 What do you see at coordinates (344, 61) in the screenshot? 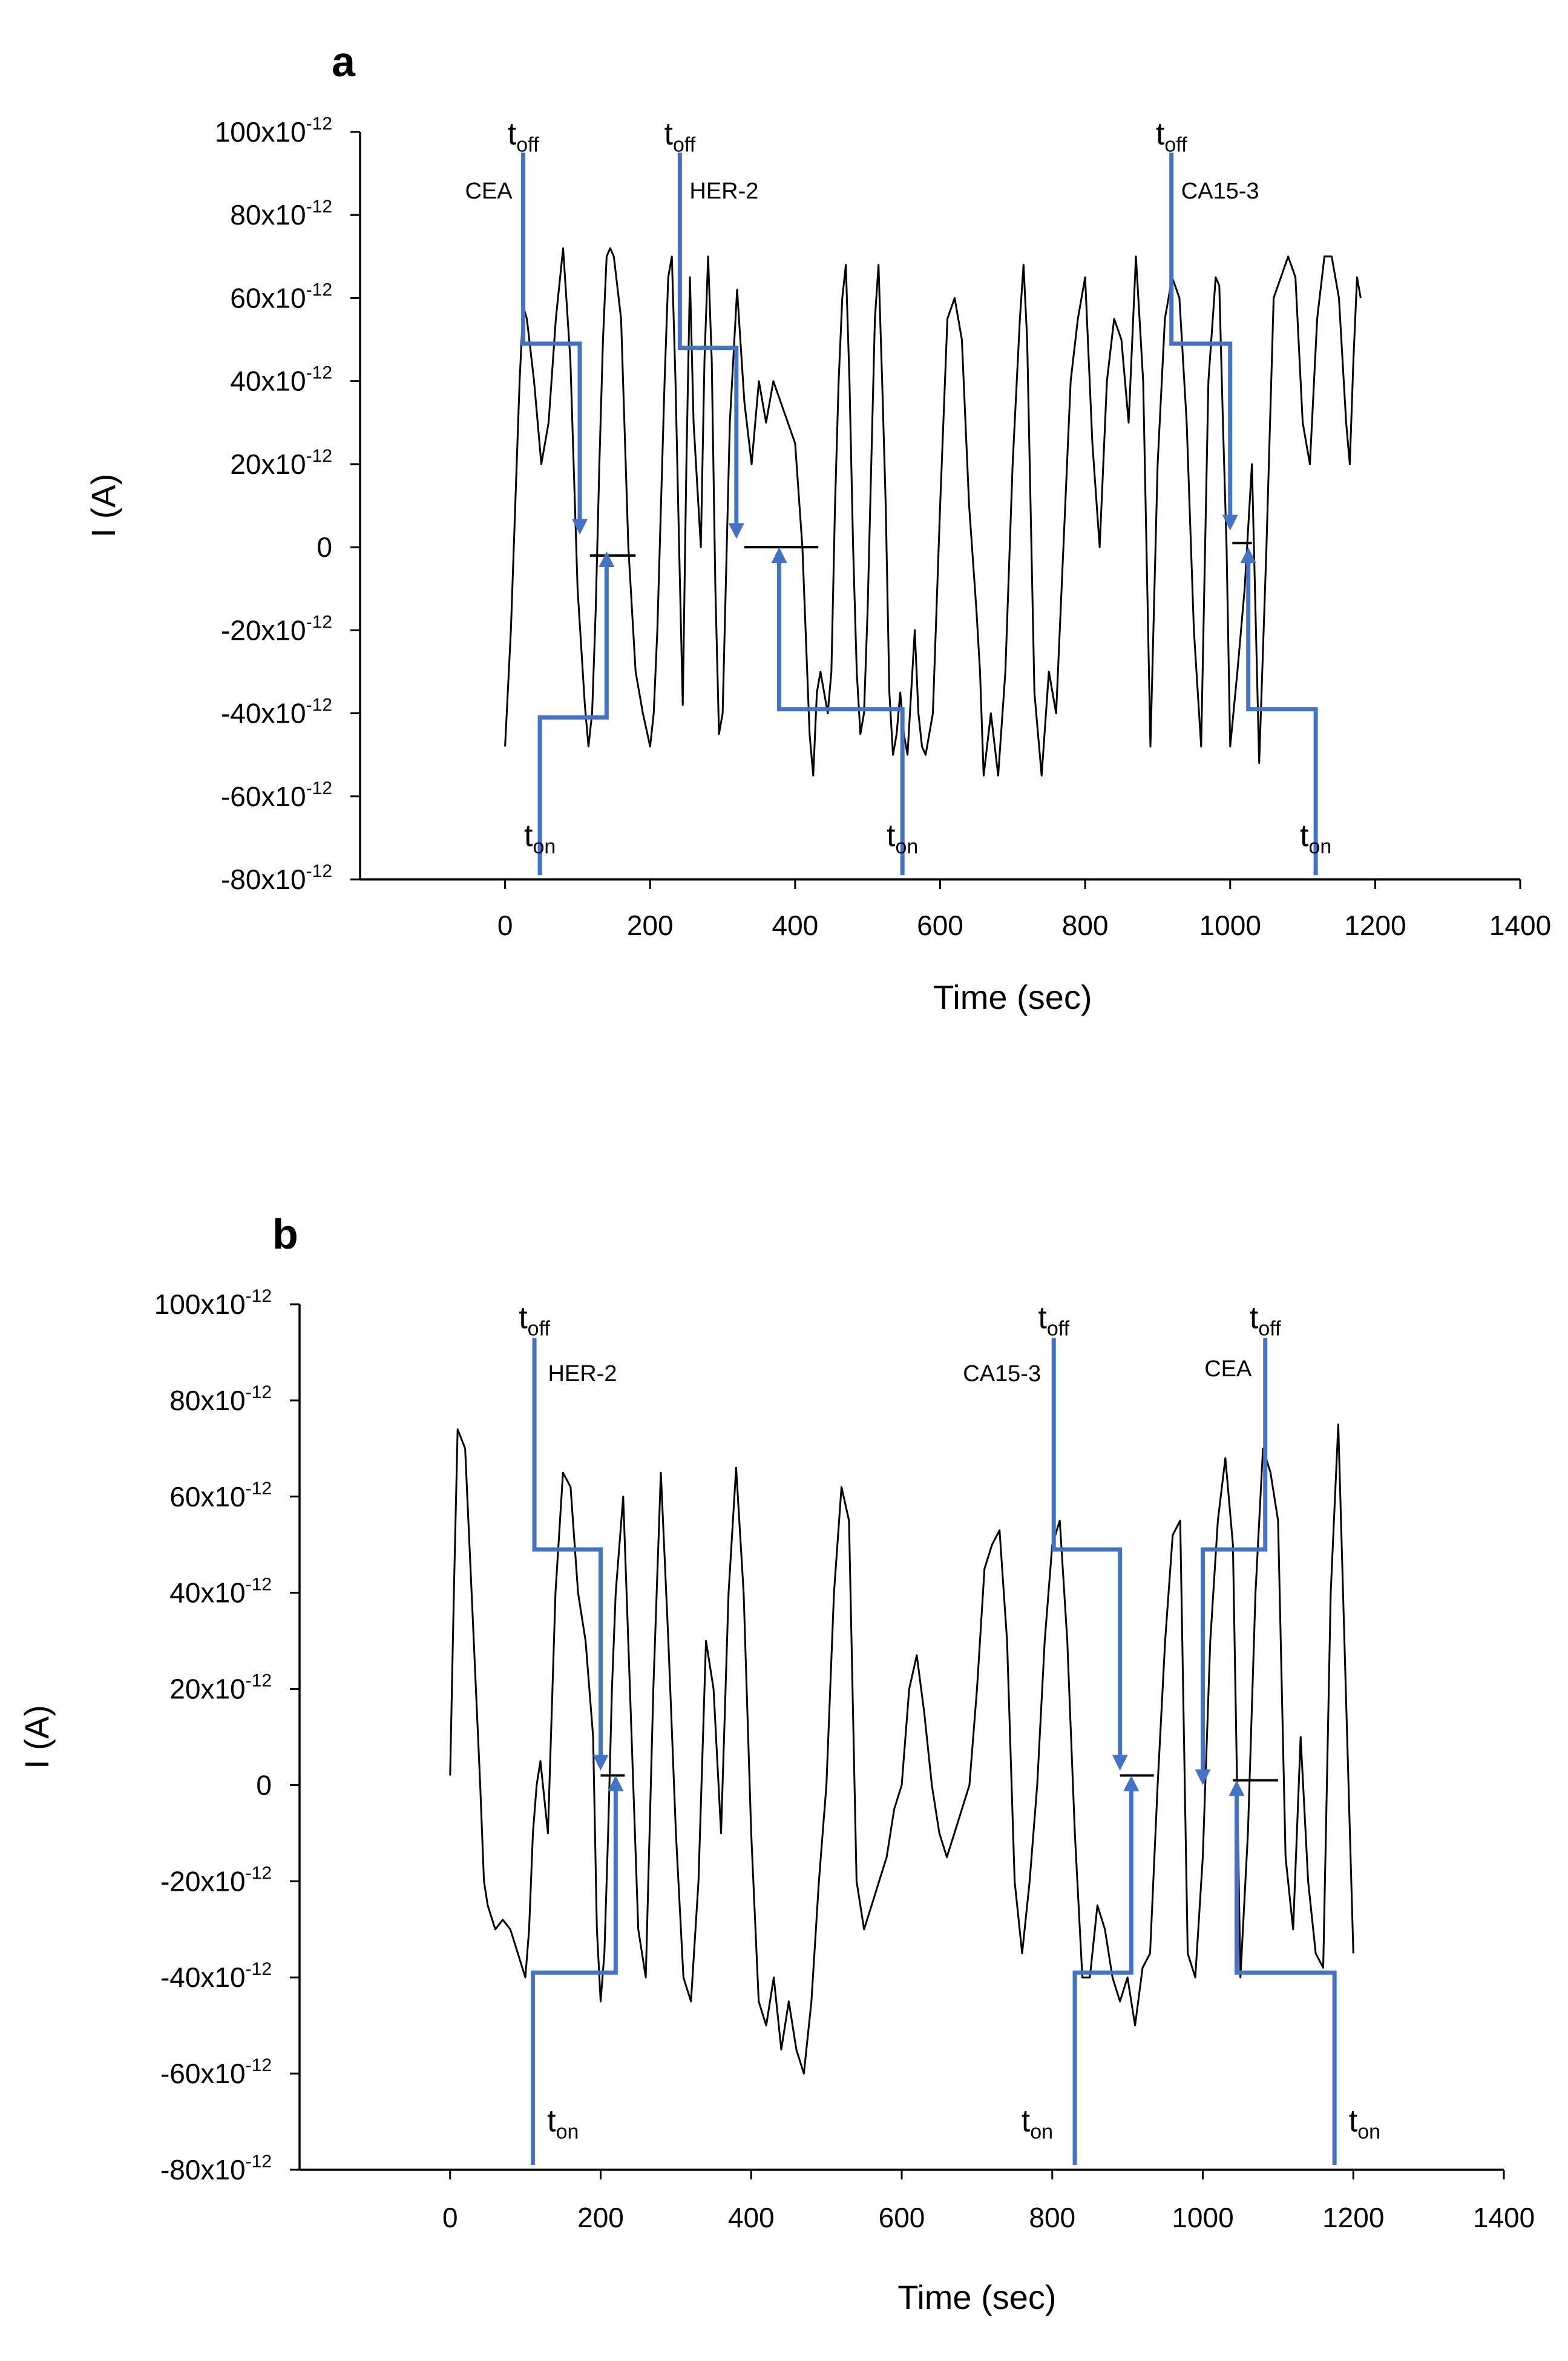
I see `panel-letter: a` at bounding box center [344, 61].